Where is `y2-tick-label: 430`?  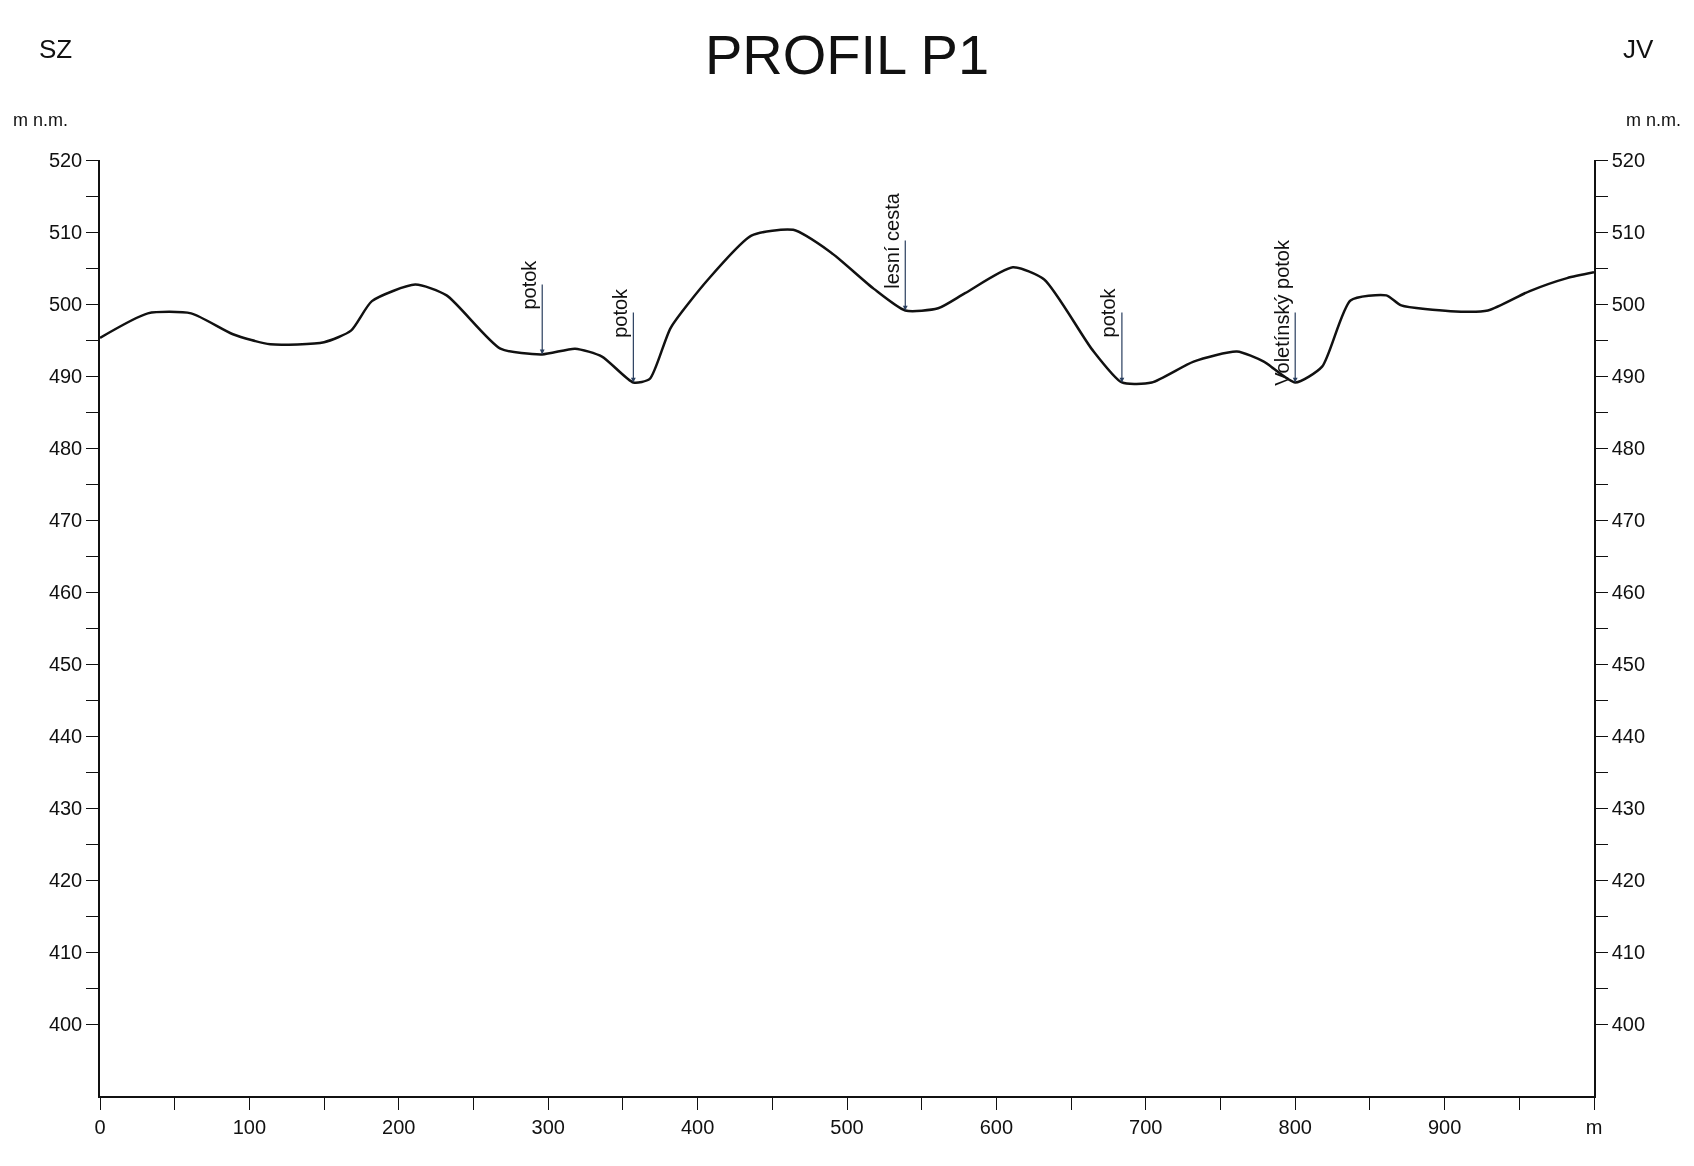
y2-tick-label: 430 is located at coordinates (1628, 808).